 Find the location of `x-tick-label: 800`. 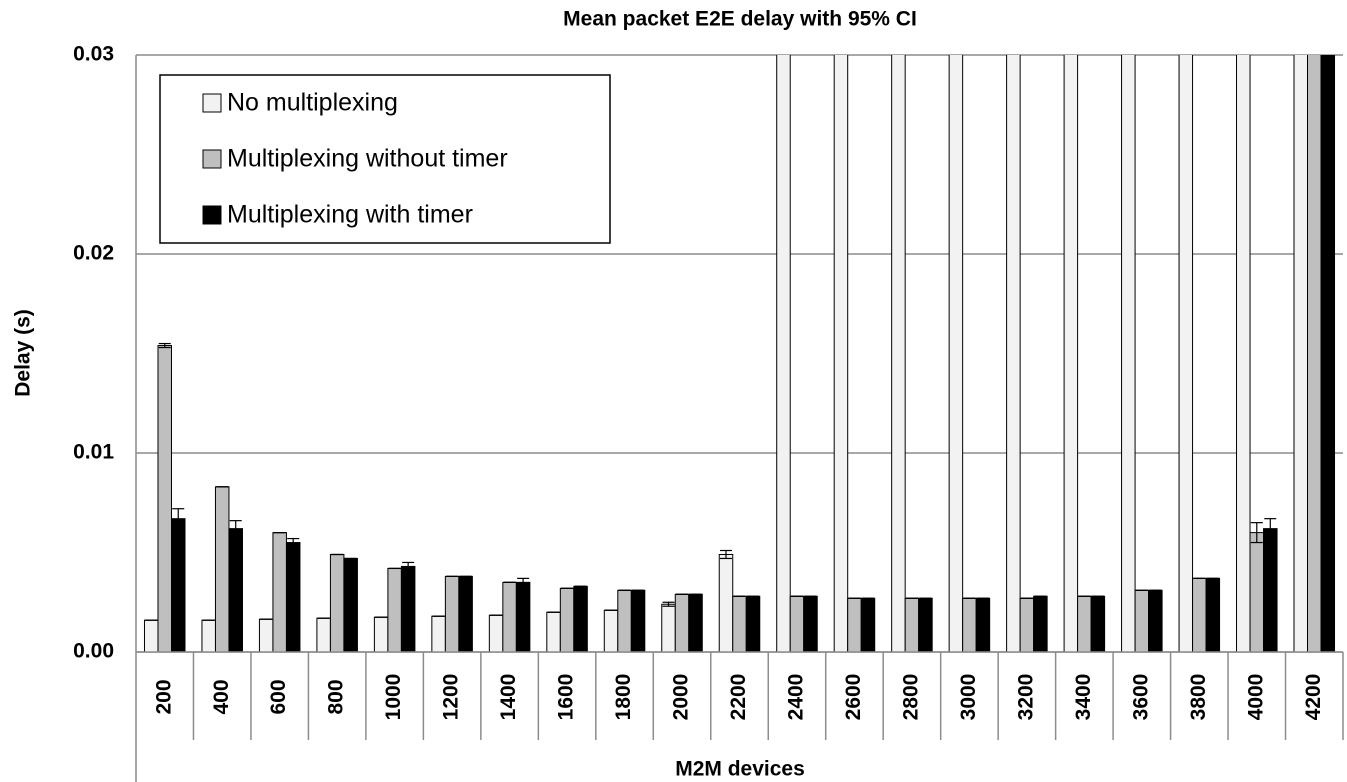

x-tick-label: 800 is located at coordinates (336, 696).